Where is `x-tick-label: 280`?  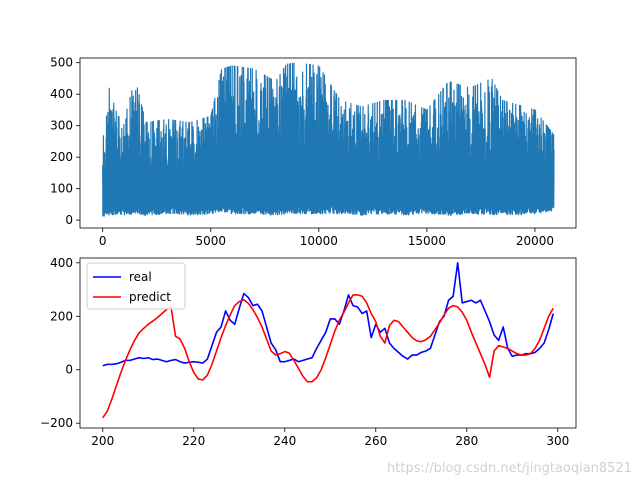
x-tick-label: 280 is located at coordinates (466, 441).